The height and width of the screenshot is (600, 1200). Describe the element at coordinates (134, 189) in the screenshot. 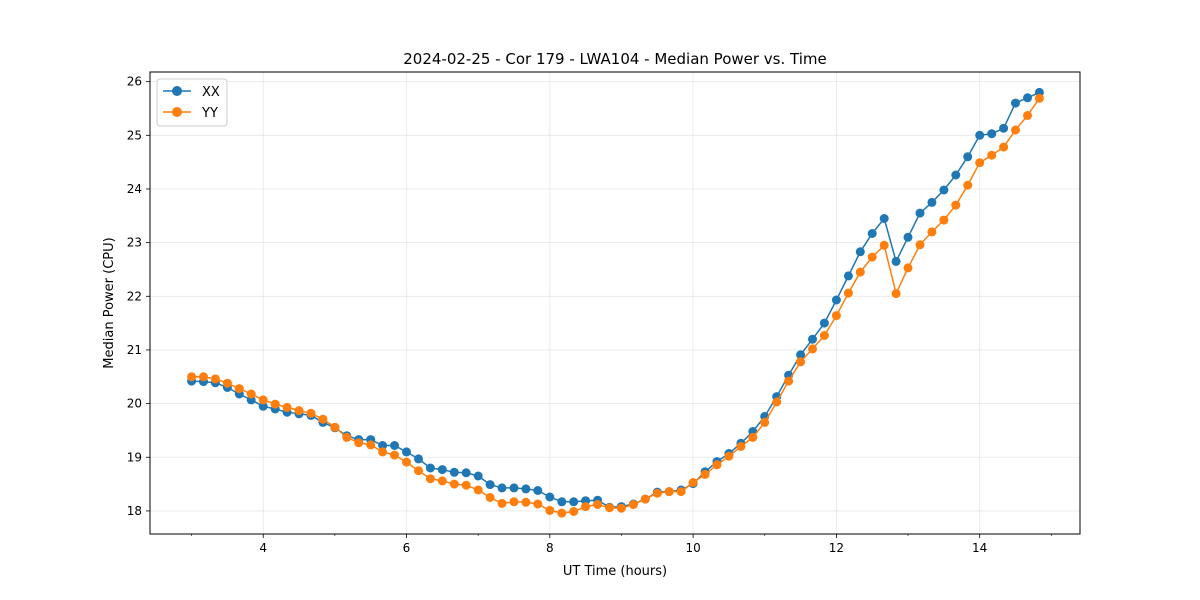

I see `y-tick-label: 24` at that location.